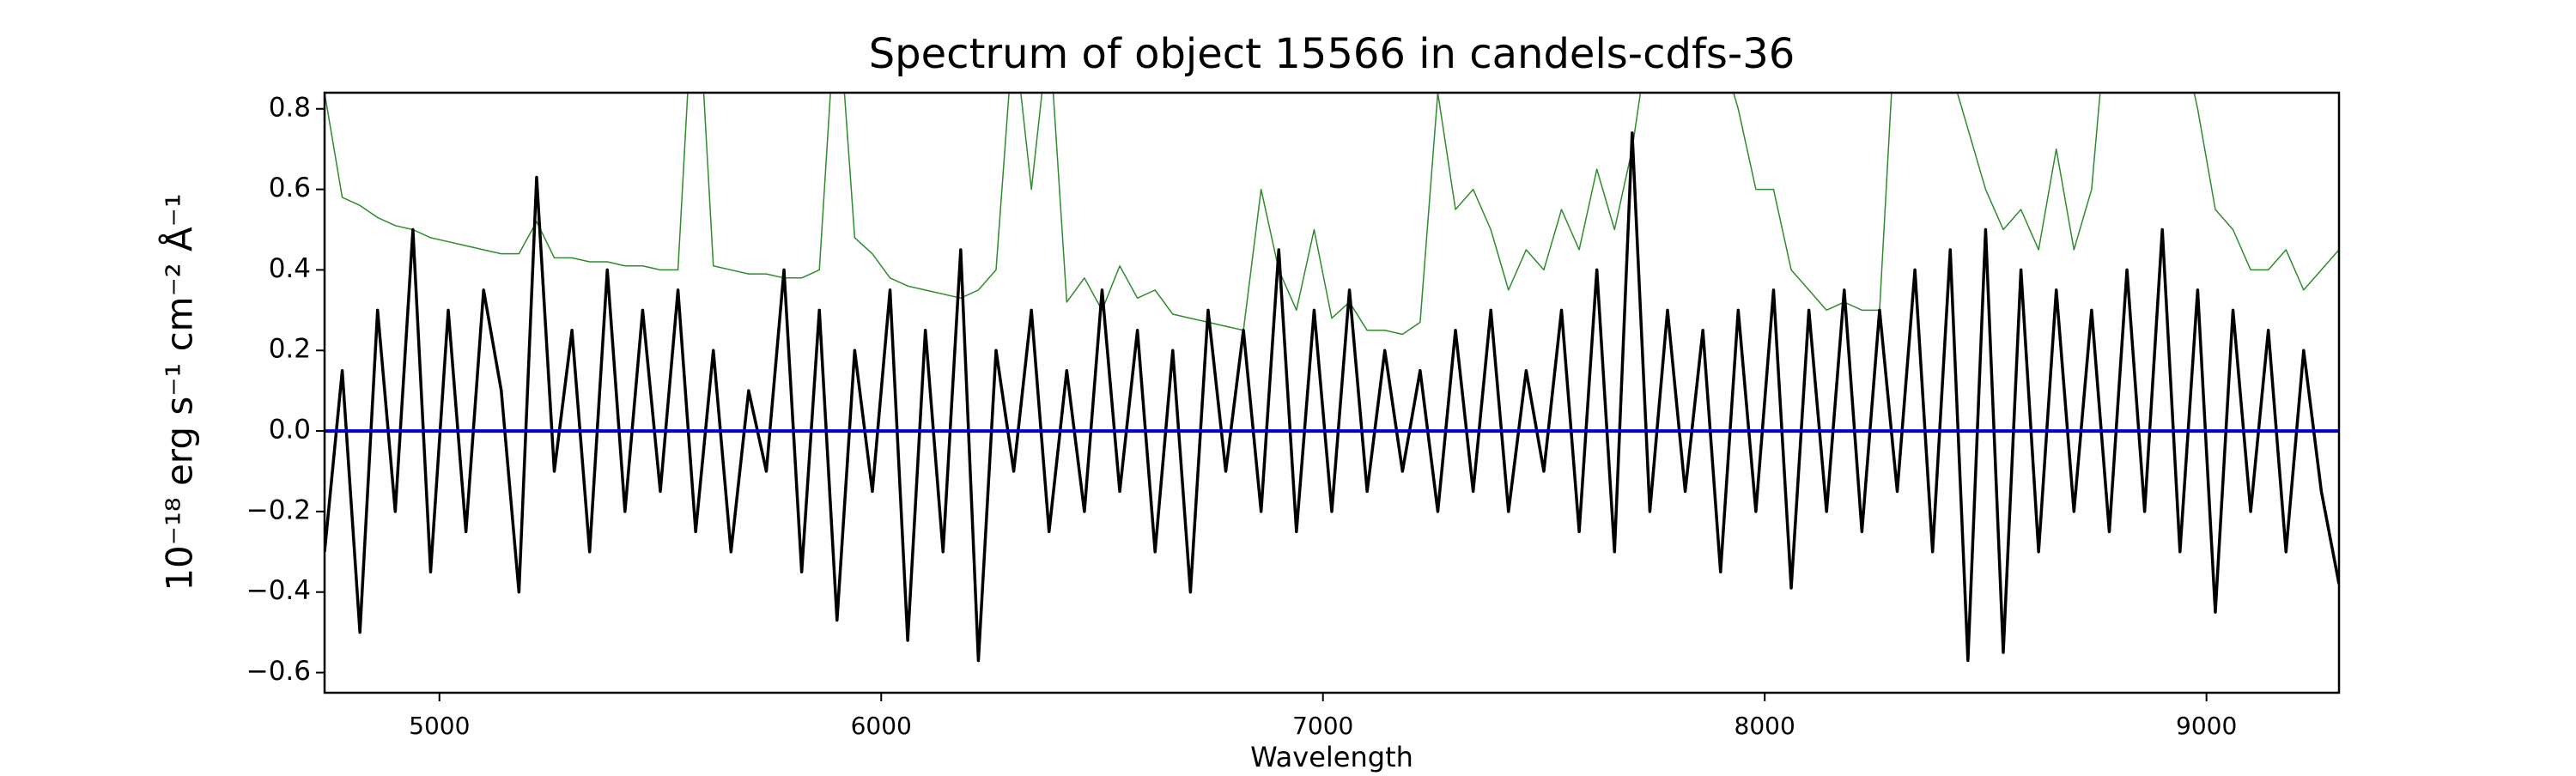  Describe the element at coordinates (290, 431) in the screenshot. I see `y-tick-label: 0.0` at that location.